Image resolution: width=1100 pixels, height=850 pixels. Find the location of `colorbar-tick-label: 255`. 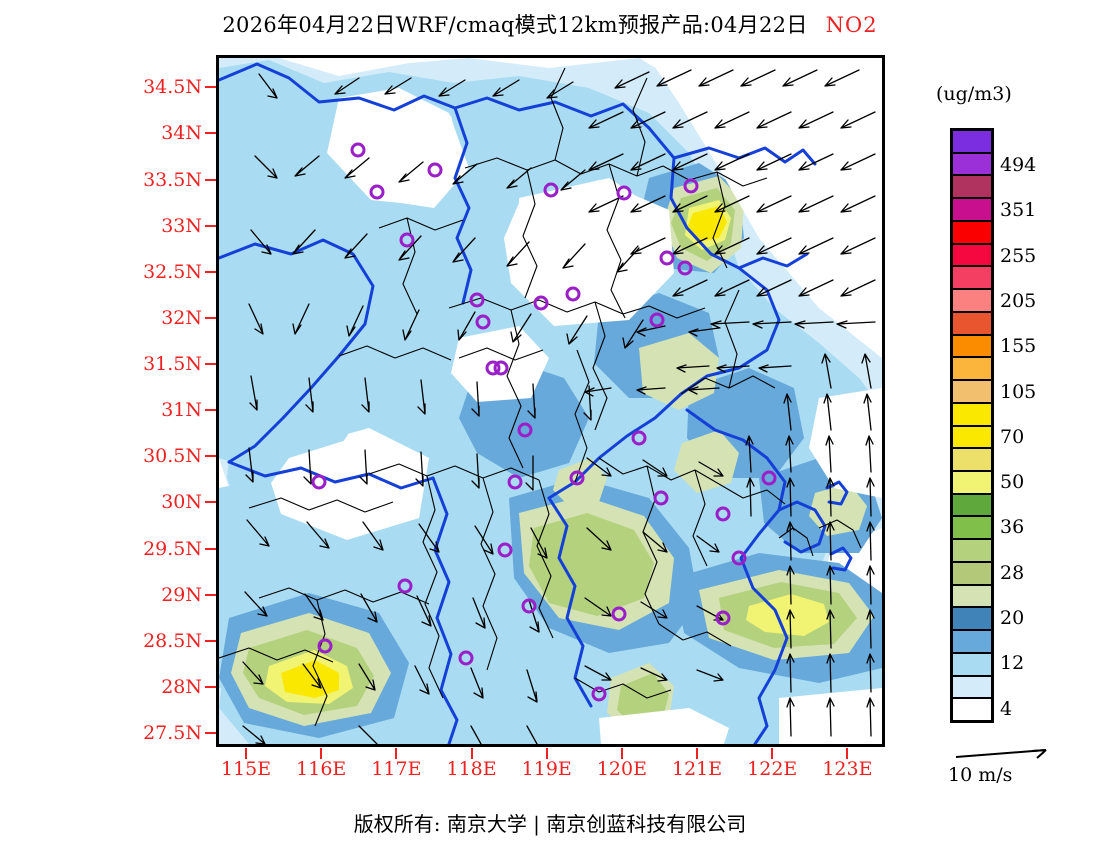

colorbar-tick-label: 255 is located at coordinates (1018, 255).